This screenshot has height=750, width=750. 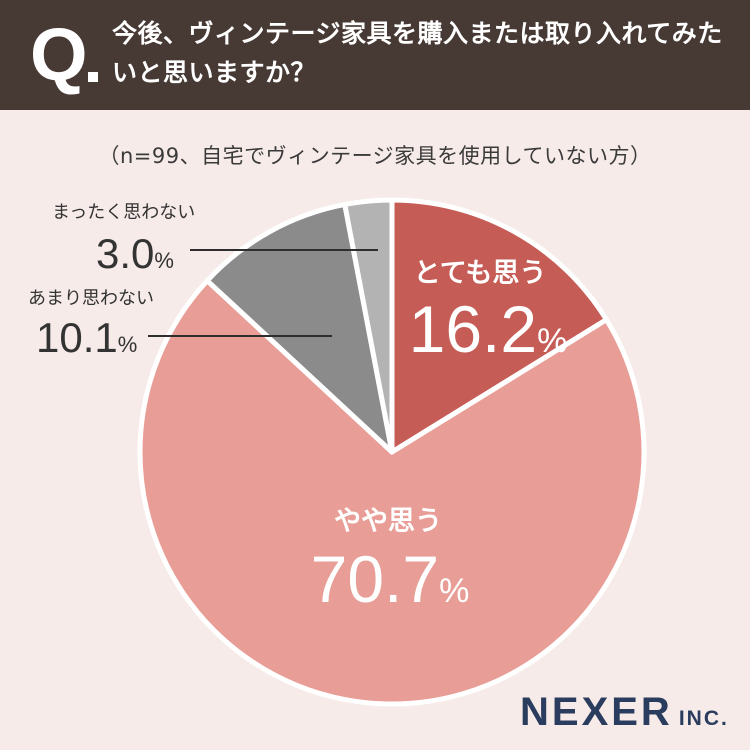 What do you see at coordinates (93, 77) in the screenshot?
I see `q-dot-icon` at bounding box center [93, 77].